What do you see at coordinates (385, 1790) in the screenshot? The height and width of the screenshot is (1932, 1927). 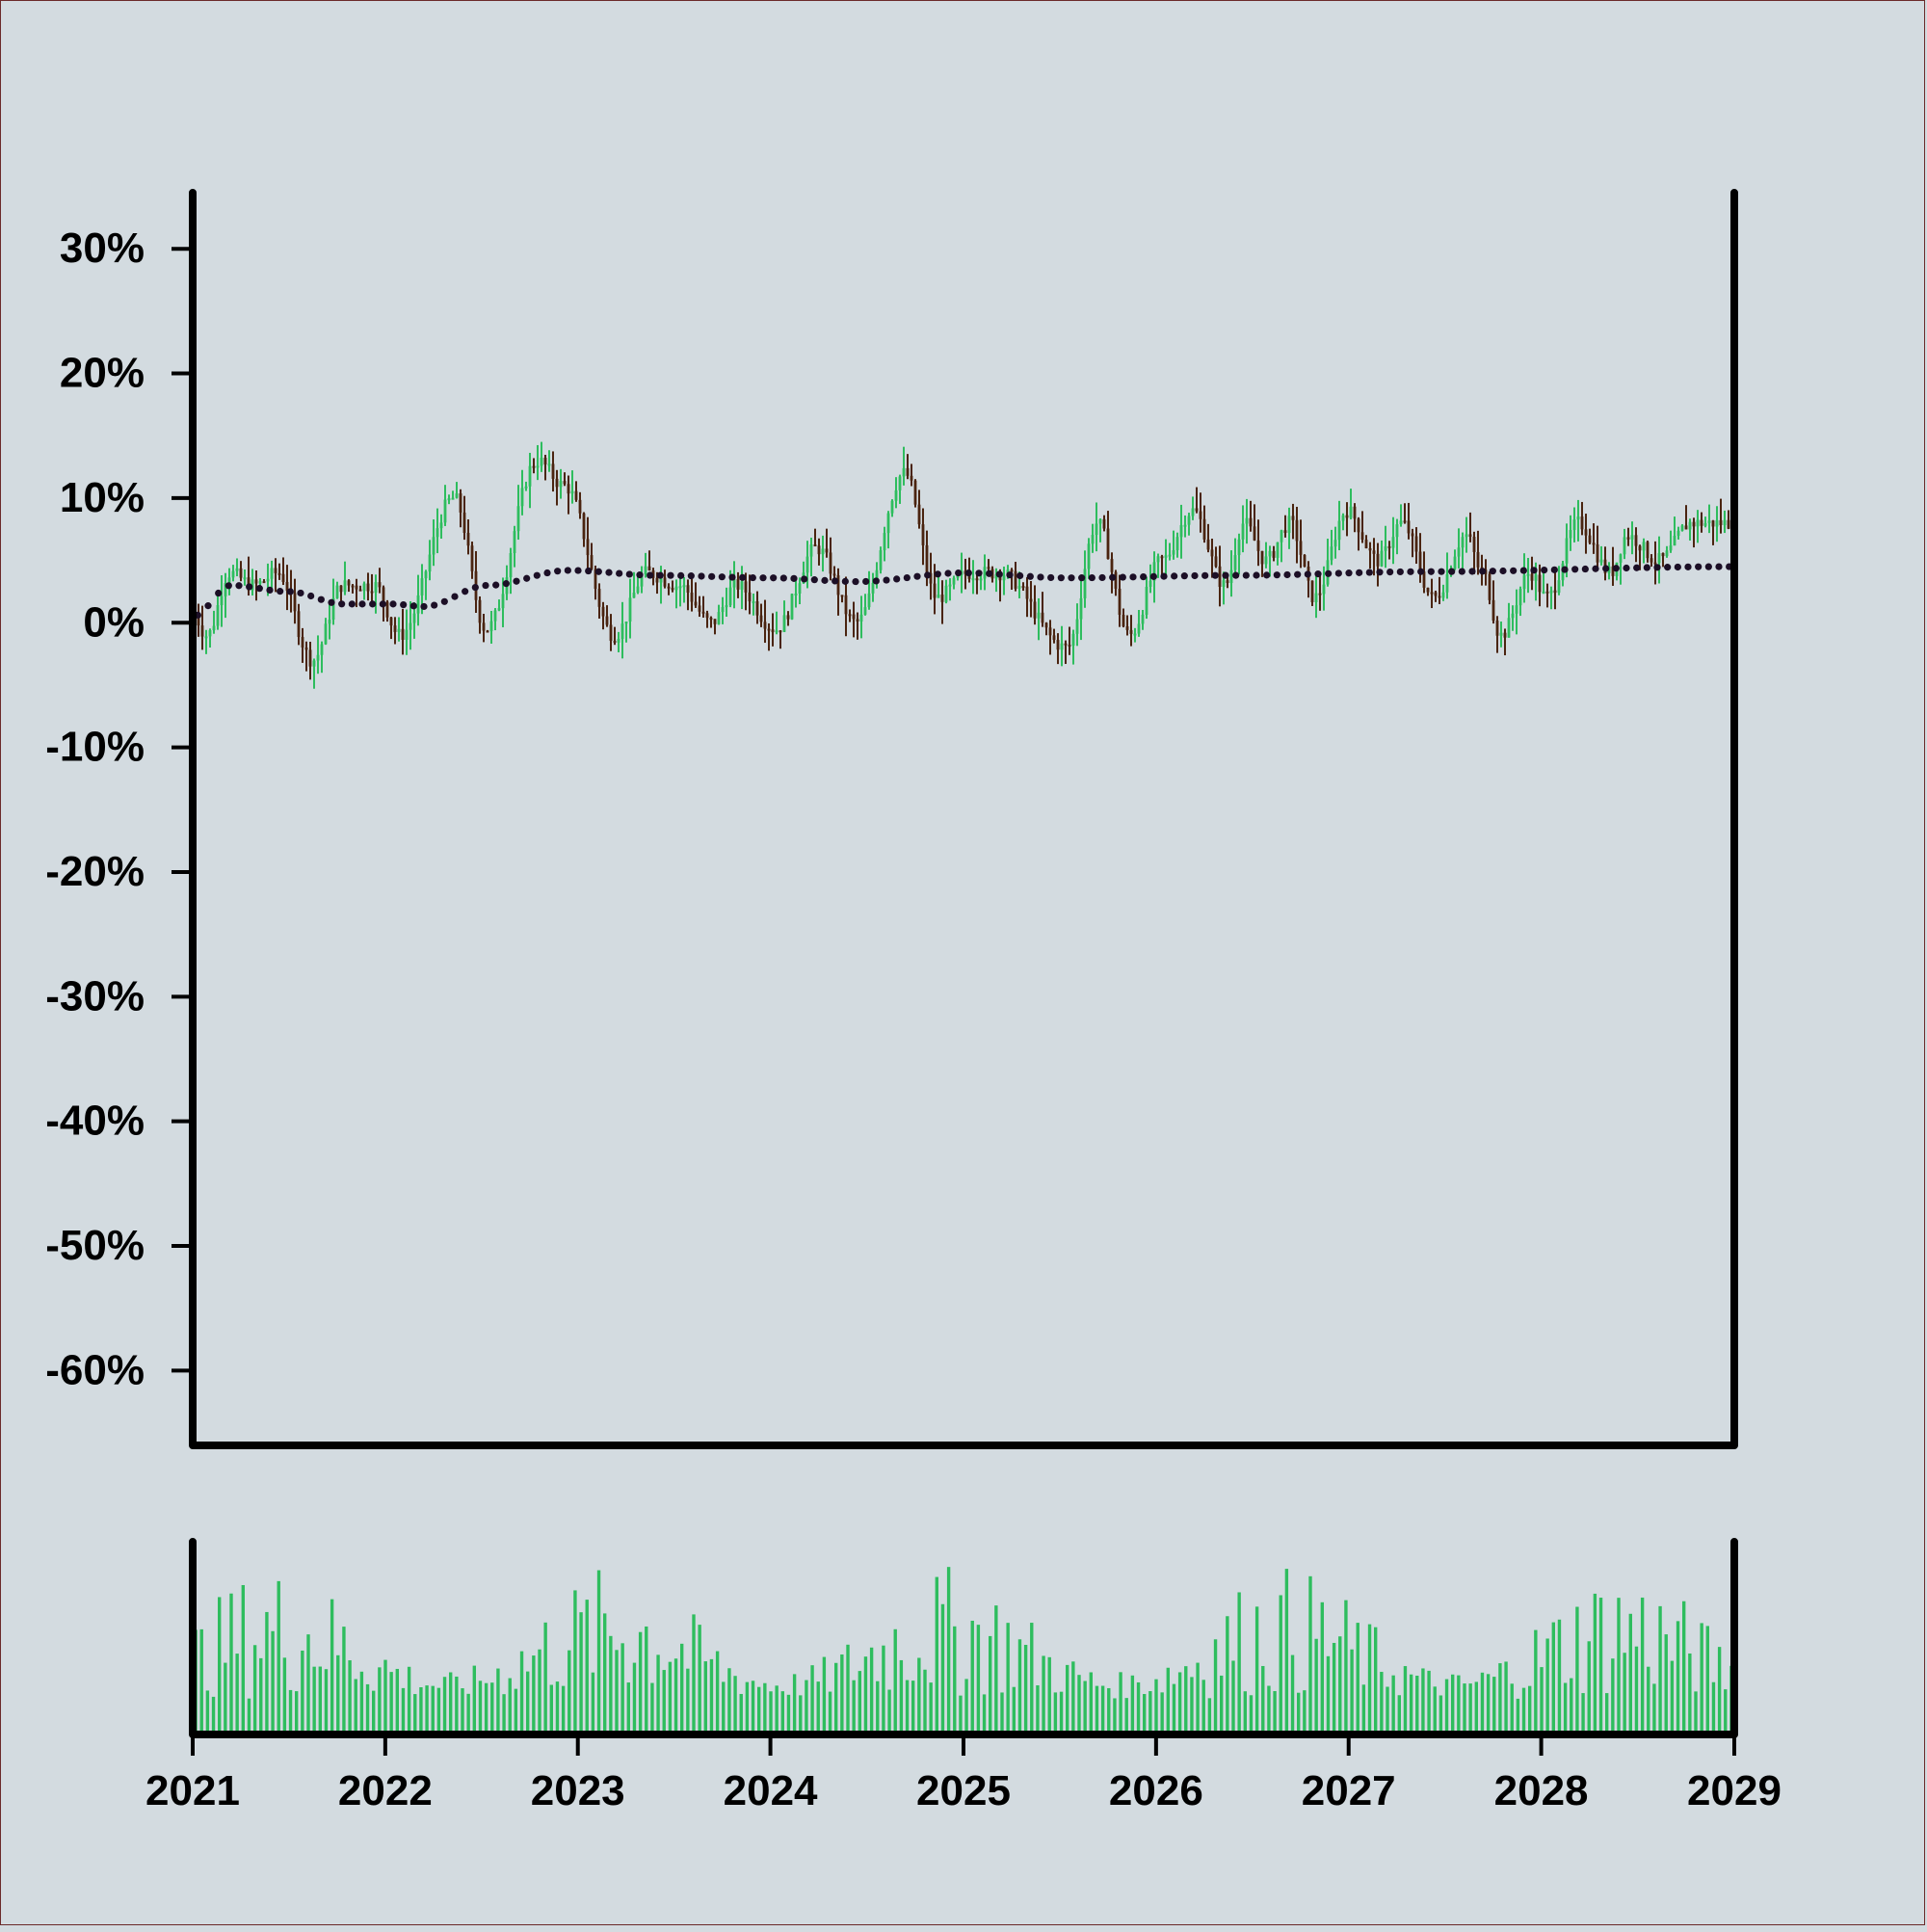 I see `x-tick-label: 2022` at bounding box center [385, 1790].